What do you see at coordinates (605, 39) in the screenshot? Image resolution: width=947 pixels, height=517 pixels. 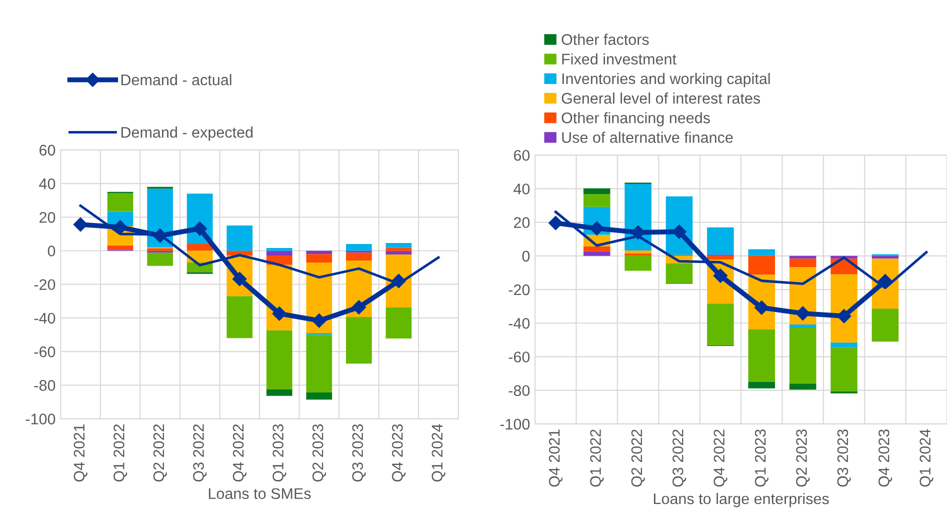 I see `legend-label: Other factors` at bounding box center [605, 39].